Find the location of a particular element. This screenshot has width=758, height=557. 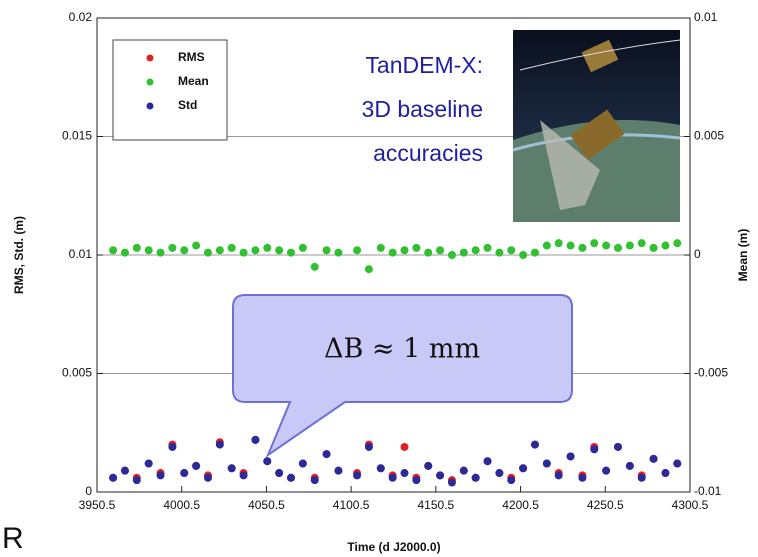

y-tick-label: 0.02 is located at coordinates (81, 17).